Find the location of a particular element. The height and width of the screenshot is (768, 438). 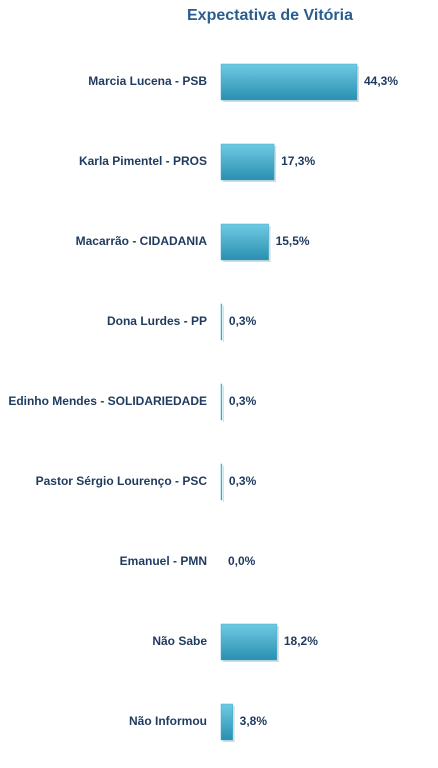

category-label: Não Informou is located at coordinates (168, 721).